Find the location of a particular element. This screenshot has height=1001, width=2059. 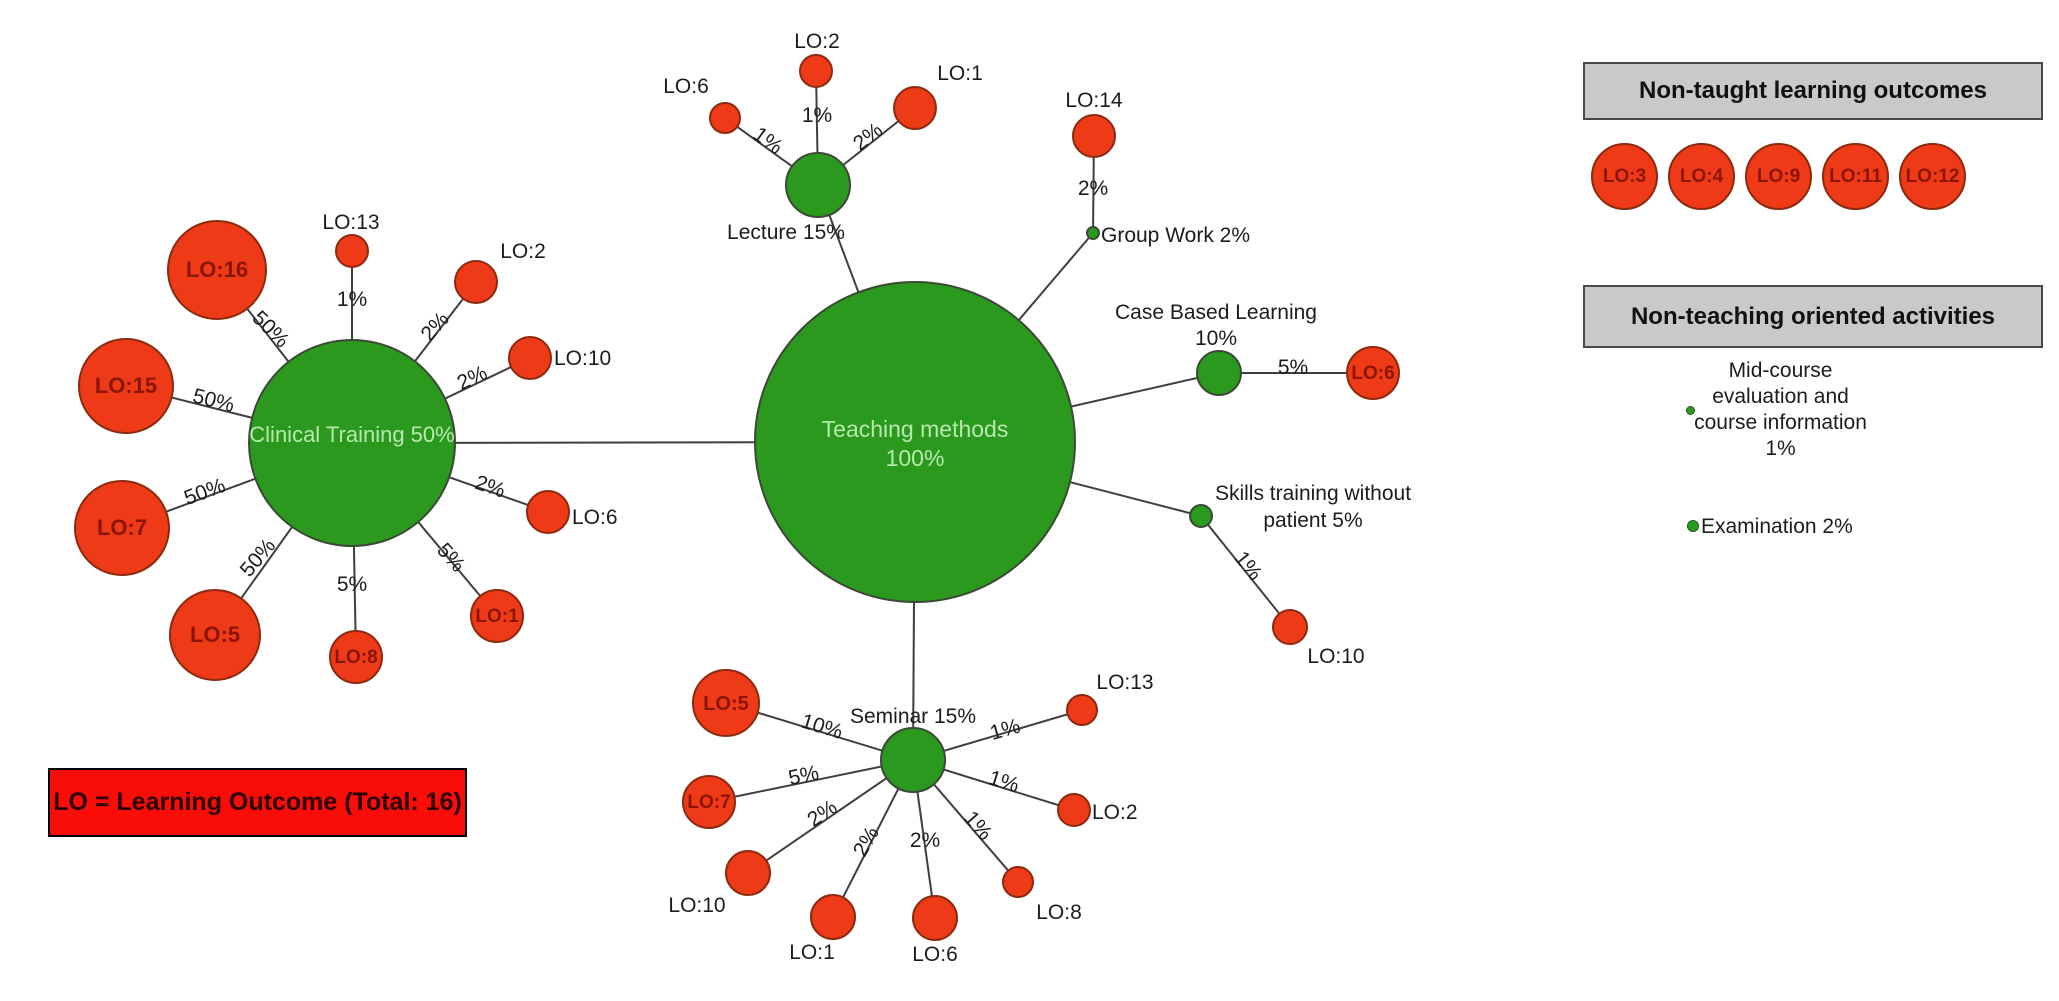

node-cbl is located at coordinates (1219, 373).